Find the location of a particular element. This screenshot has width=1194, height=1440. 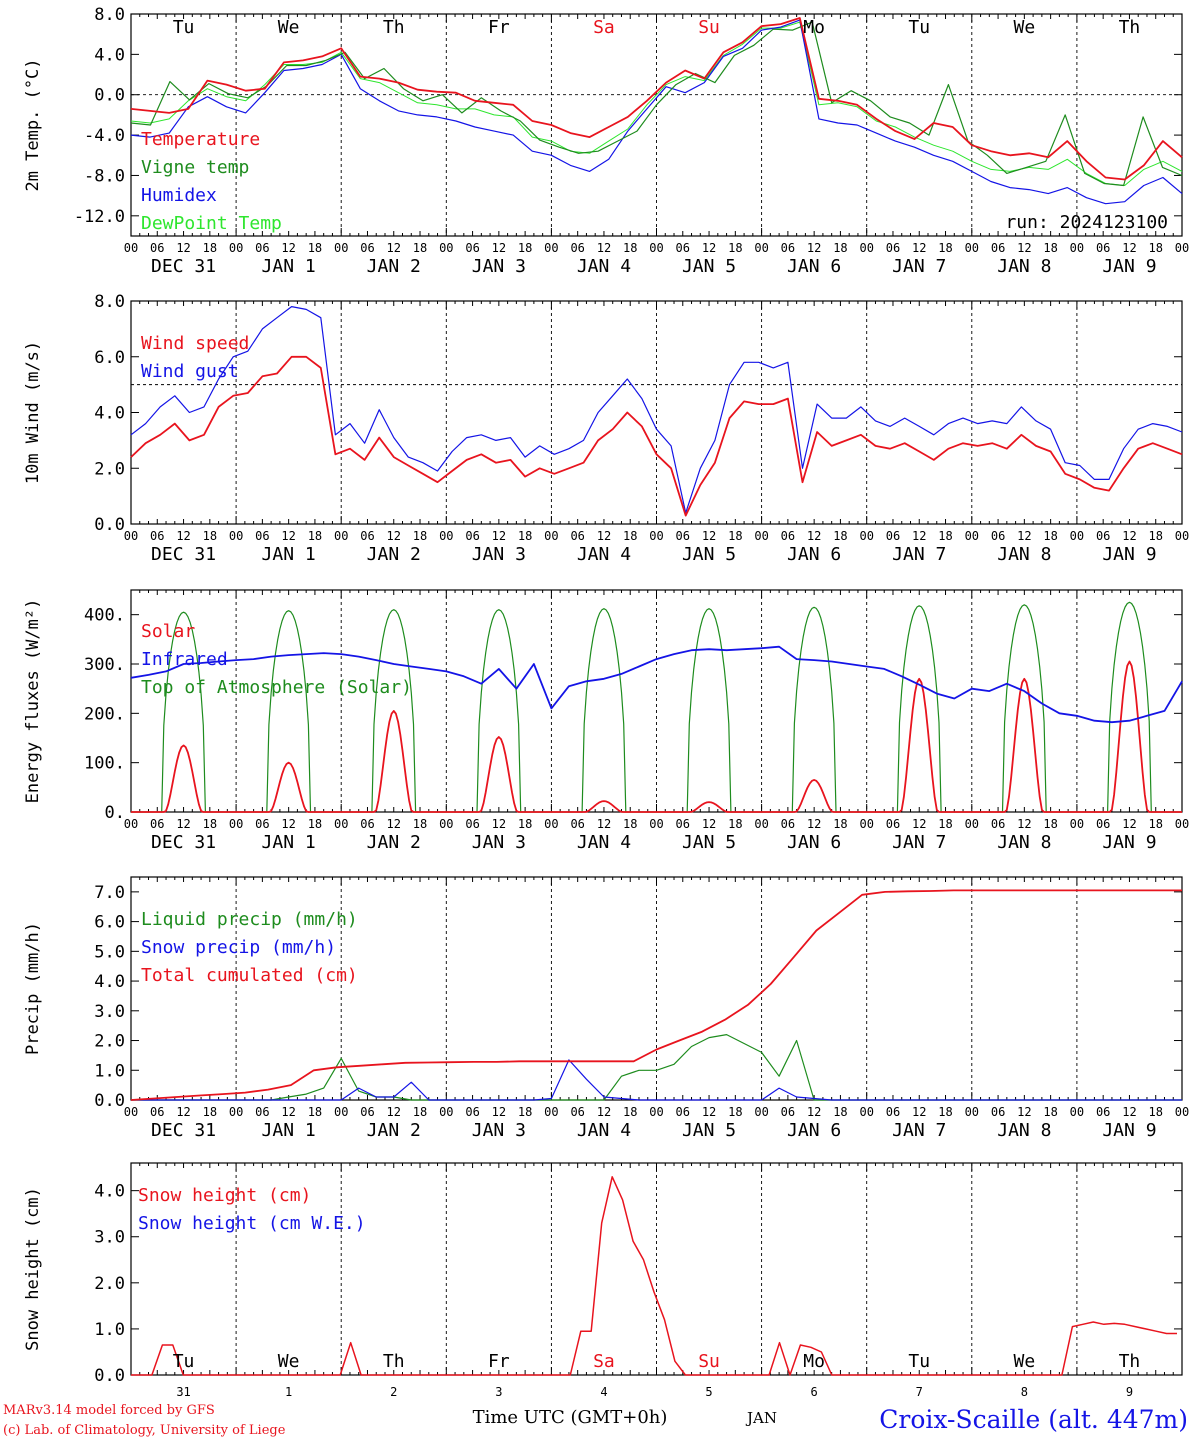

day-number-label: 4 is located at coordinates (603, 1392).